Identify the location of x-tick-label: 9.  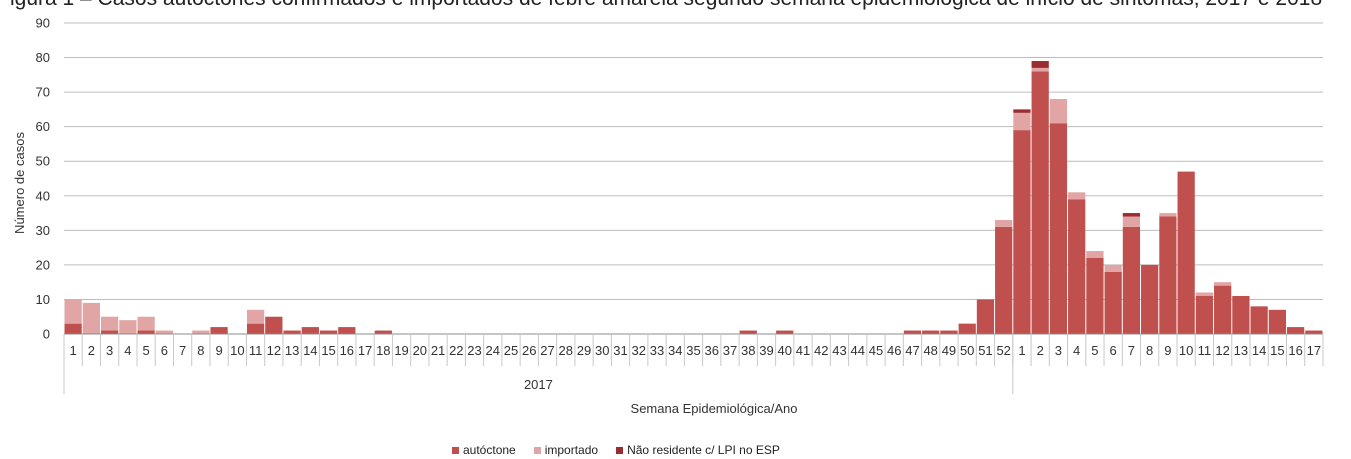
(218, 350).